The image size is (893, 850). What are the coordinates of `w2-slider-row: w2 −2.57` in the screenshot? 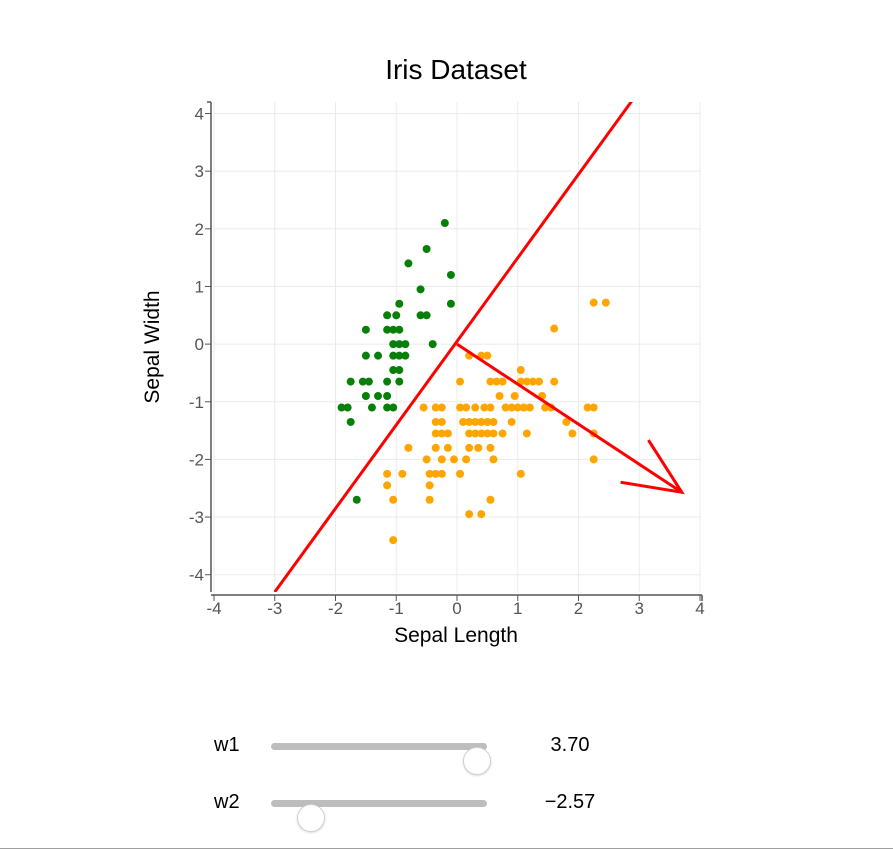 It's located at (446, 807).